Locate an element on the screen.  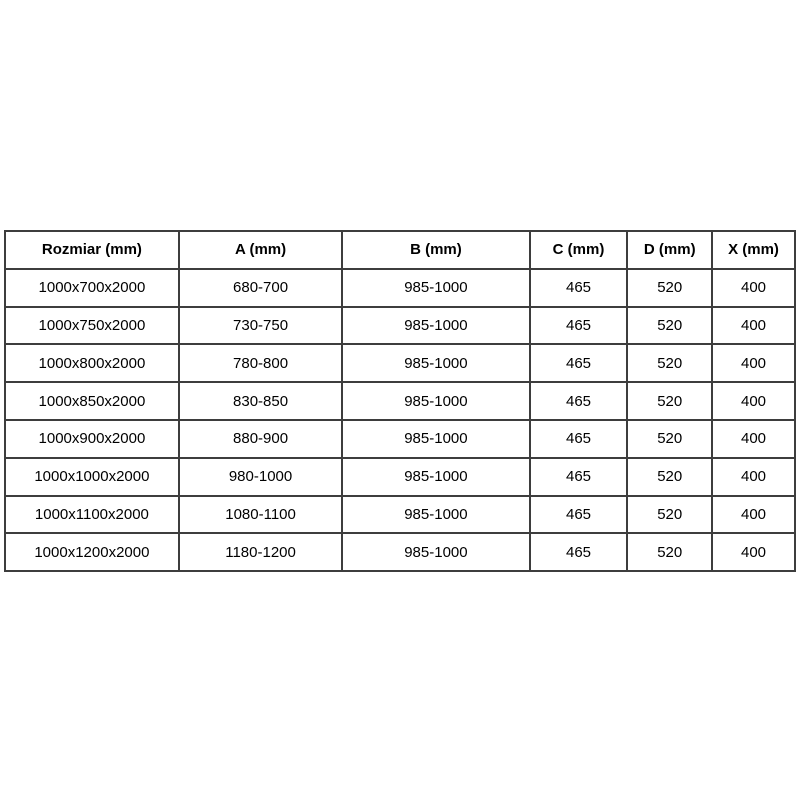
table-cell: 1000x900x2000 is located at coordinates (92, 438).